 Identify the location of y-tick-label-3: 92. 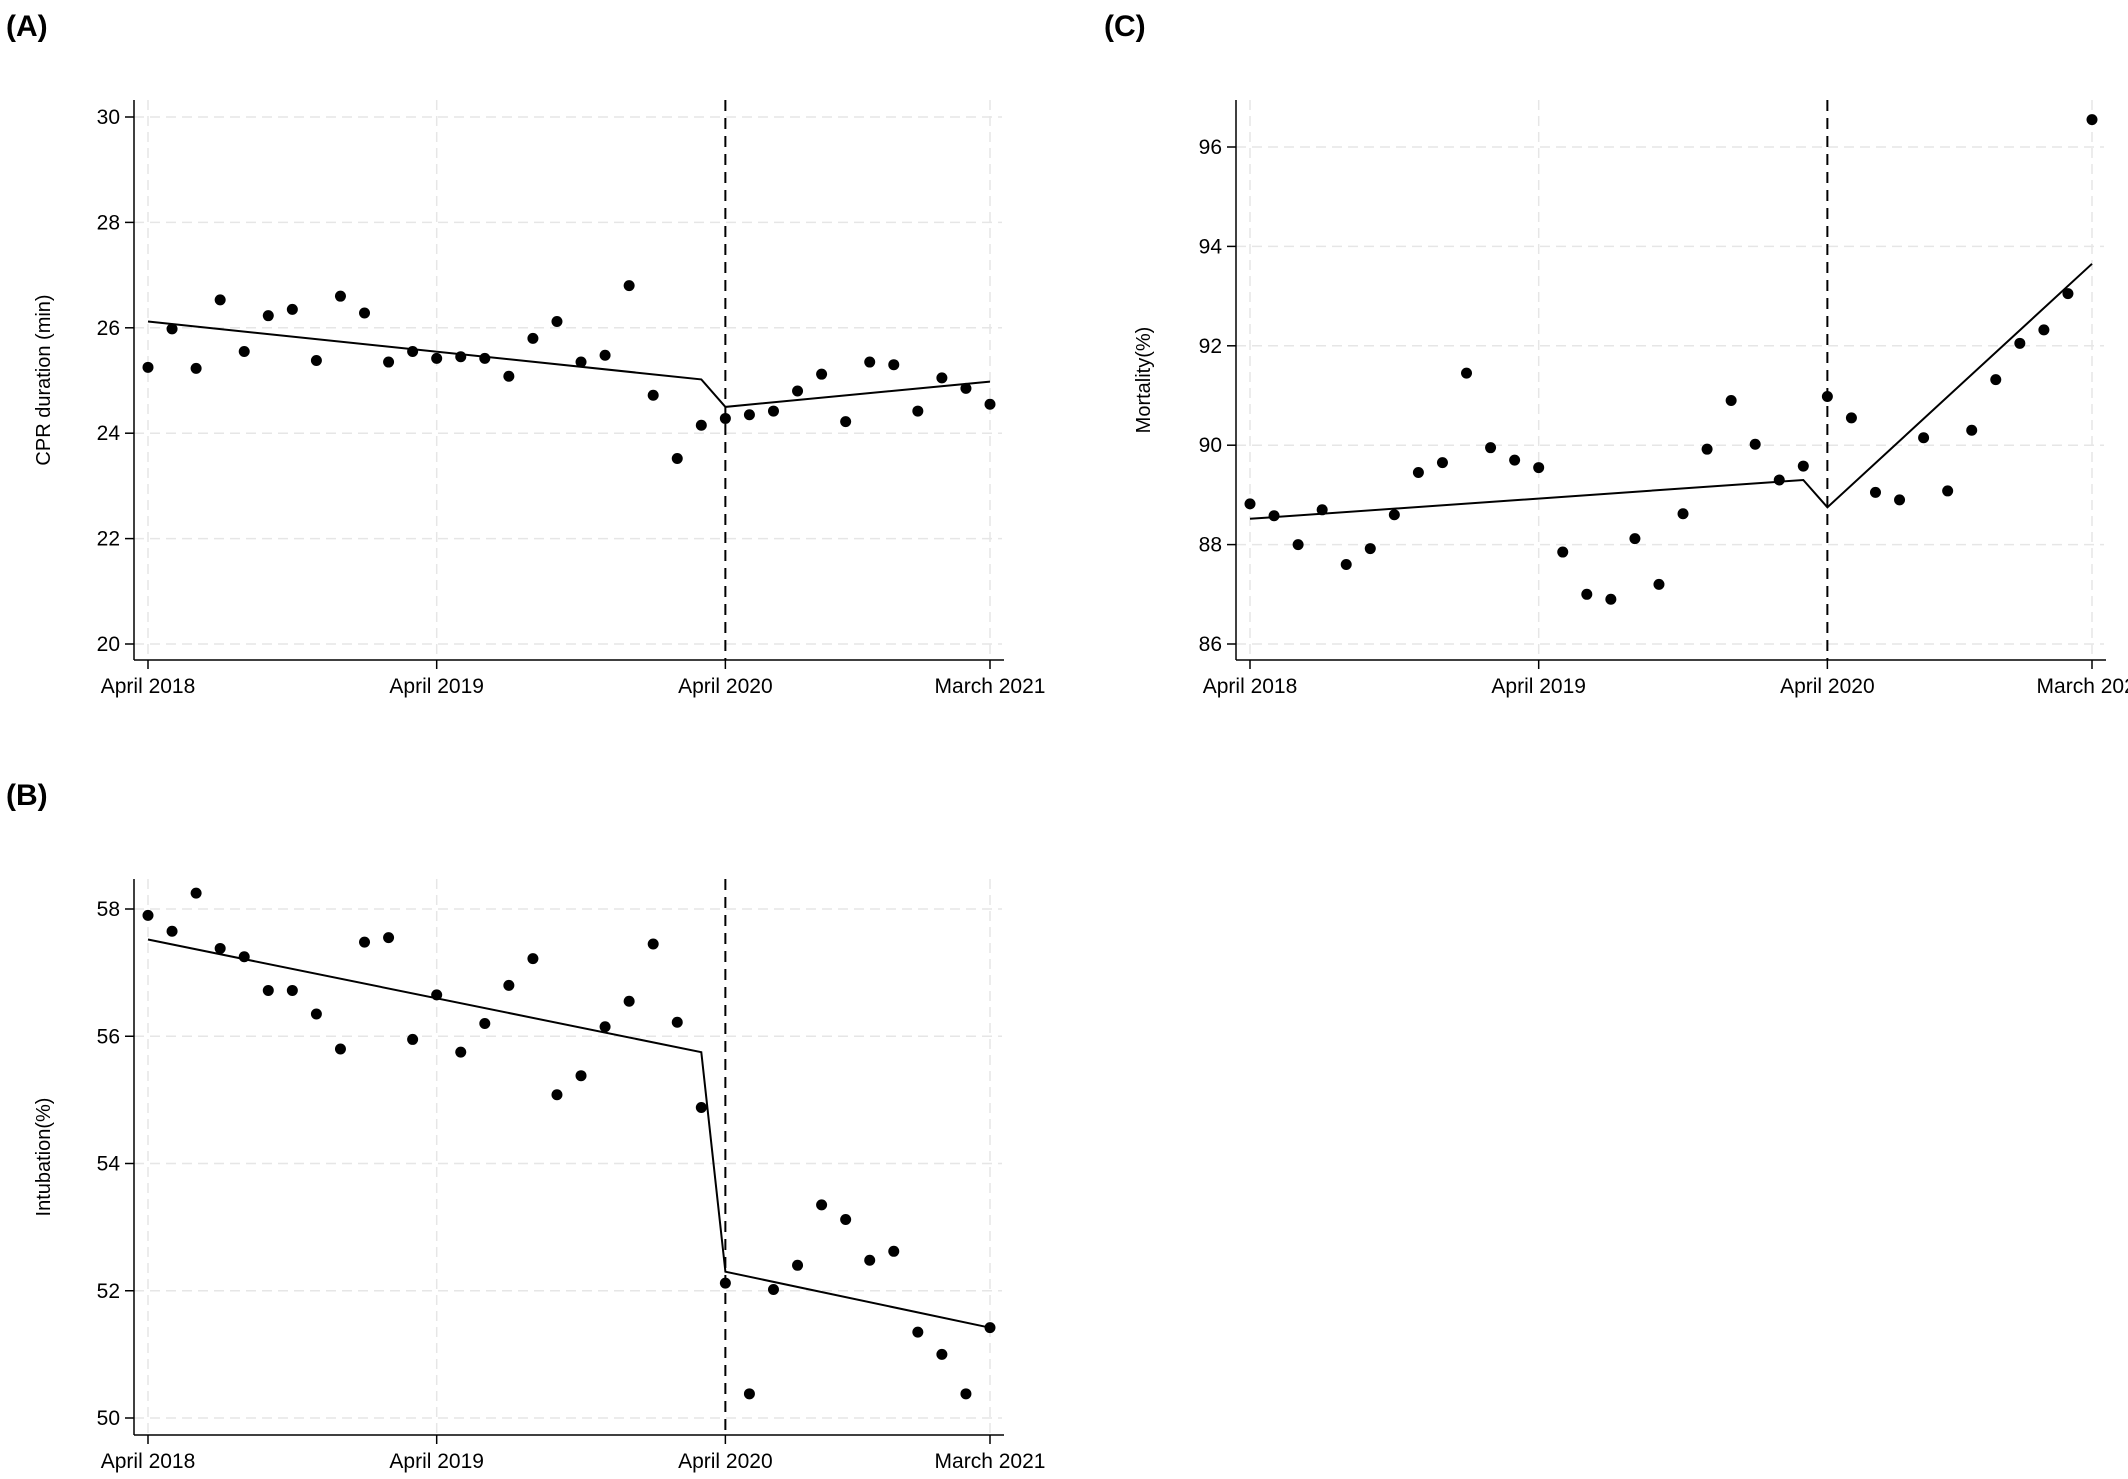
(1210, 346).